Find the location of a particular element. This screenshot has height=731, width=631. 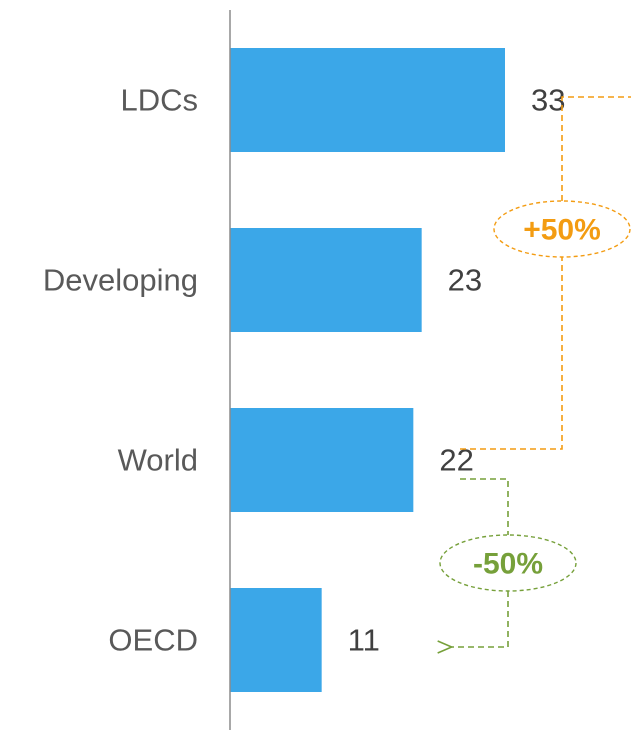

category-label-world: World is located at coordinates (158, 460).